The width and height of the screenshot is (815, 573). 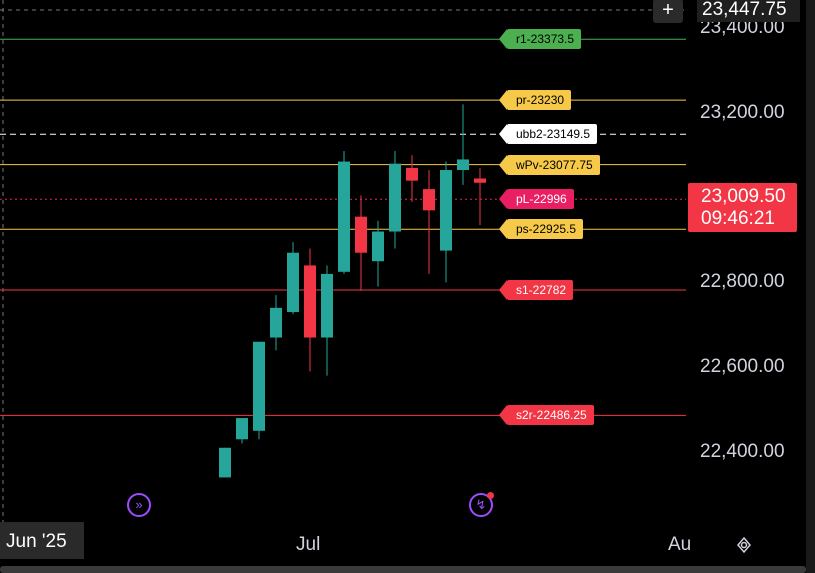 What do you see at coordinates (139, 505) in the screenshot?
I see `replay-icon: »` at bounding box center [139, 505].